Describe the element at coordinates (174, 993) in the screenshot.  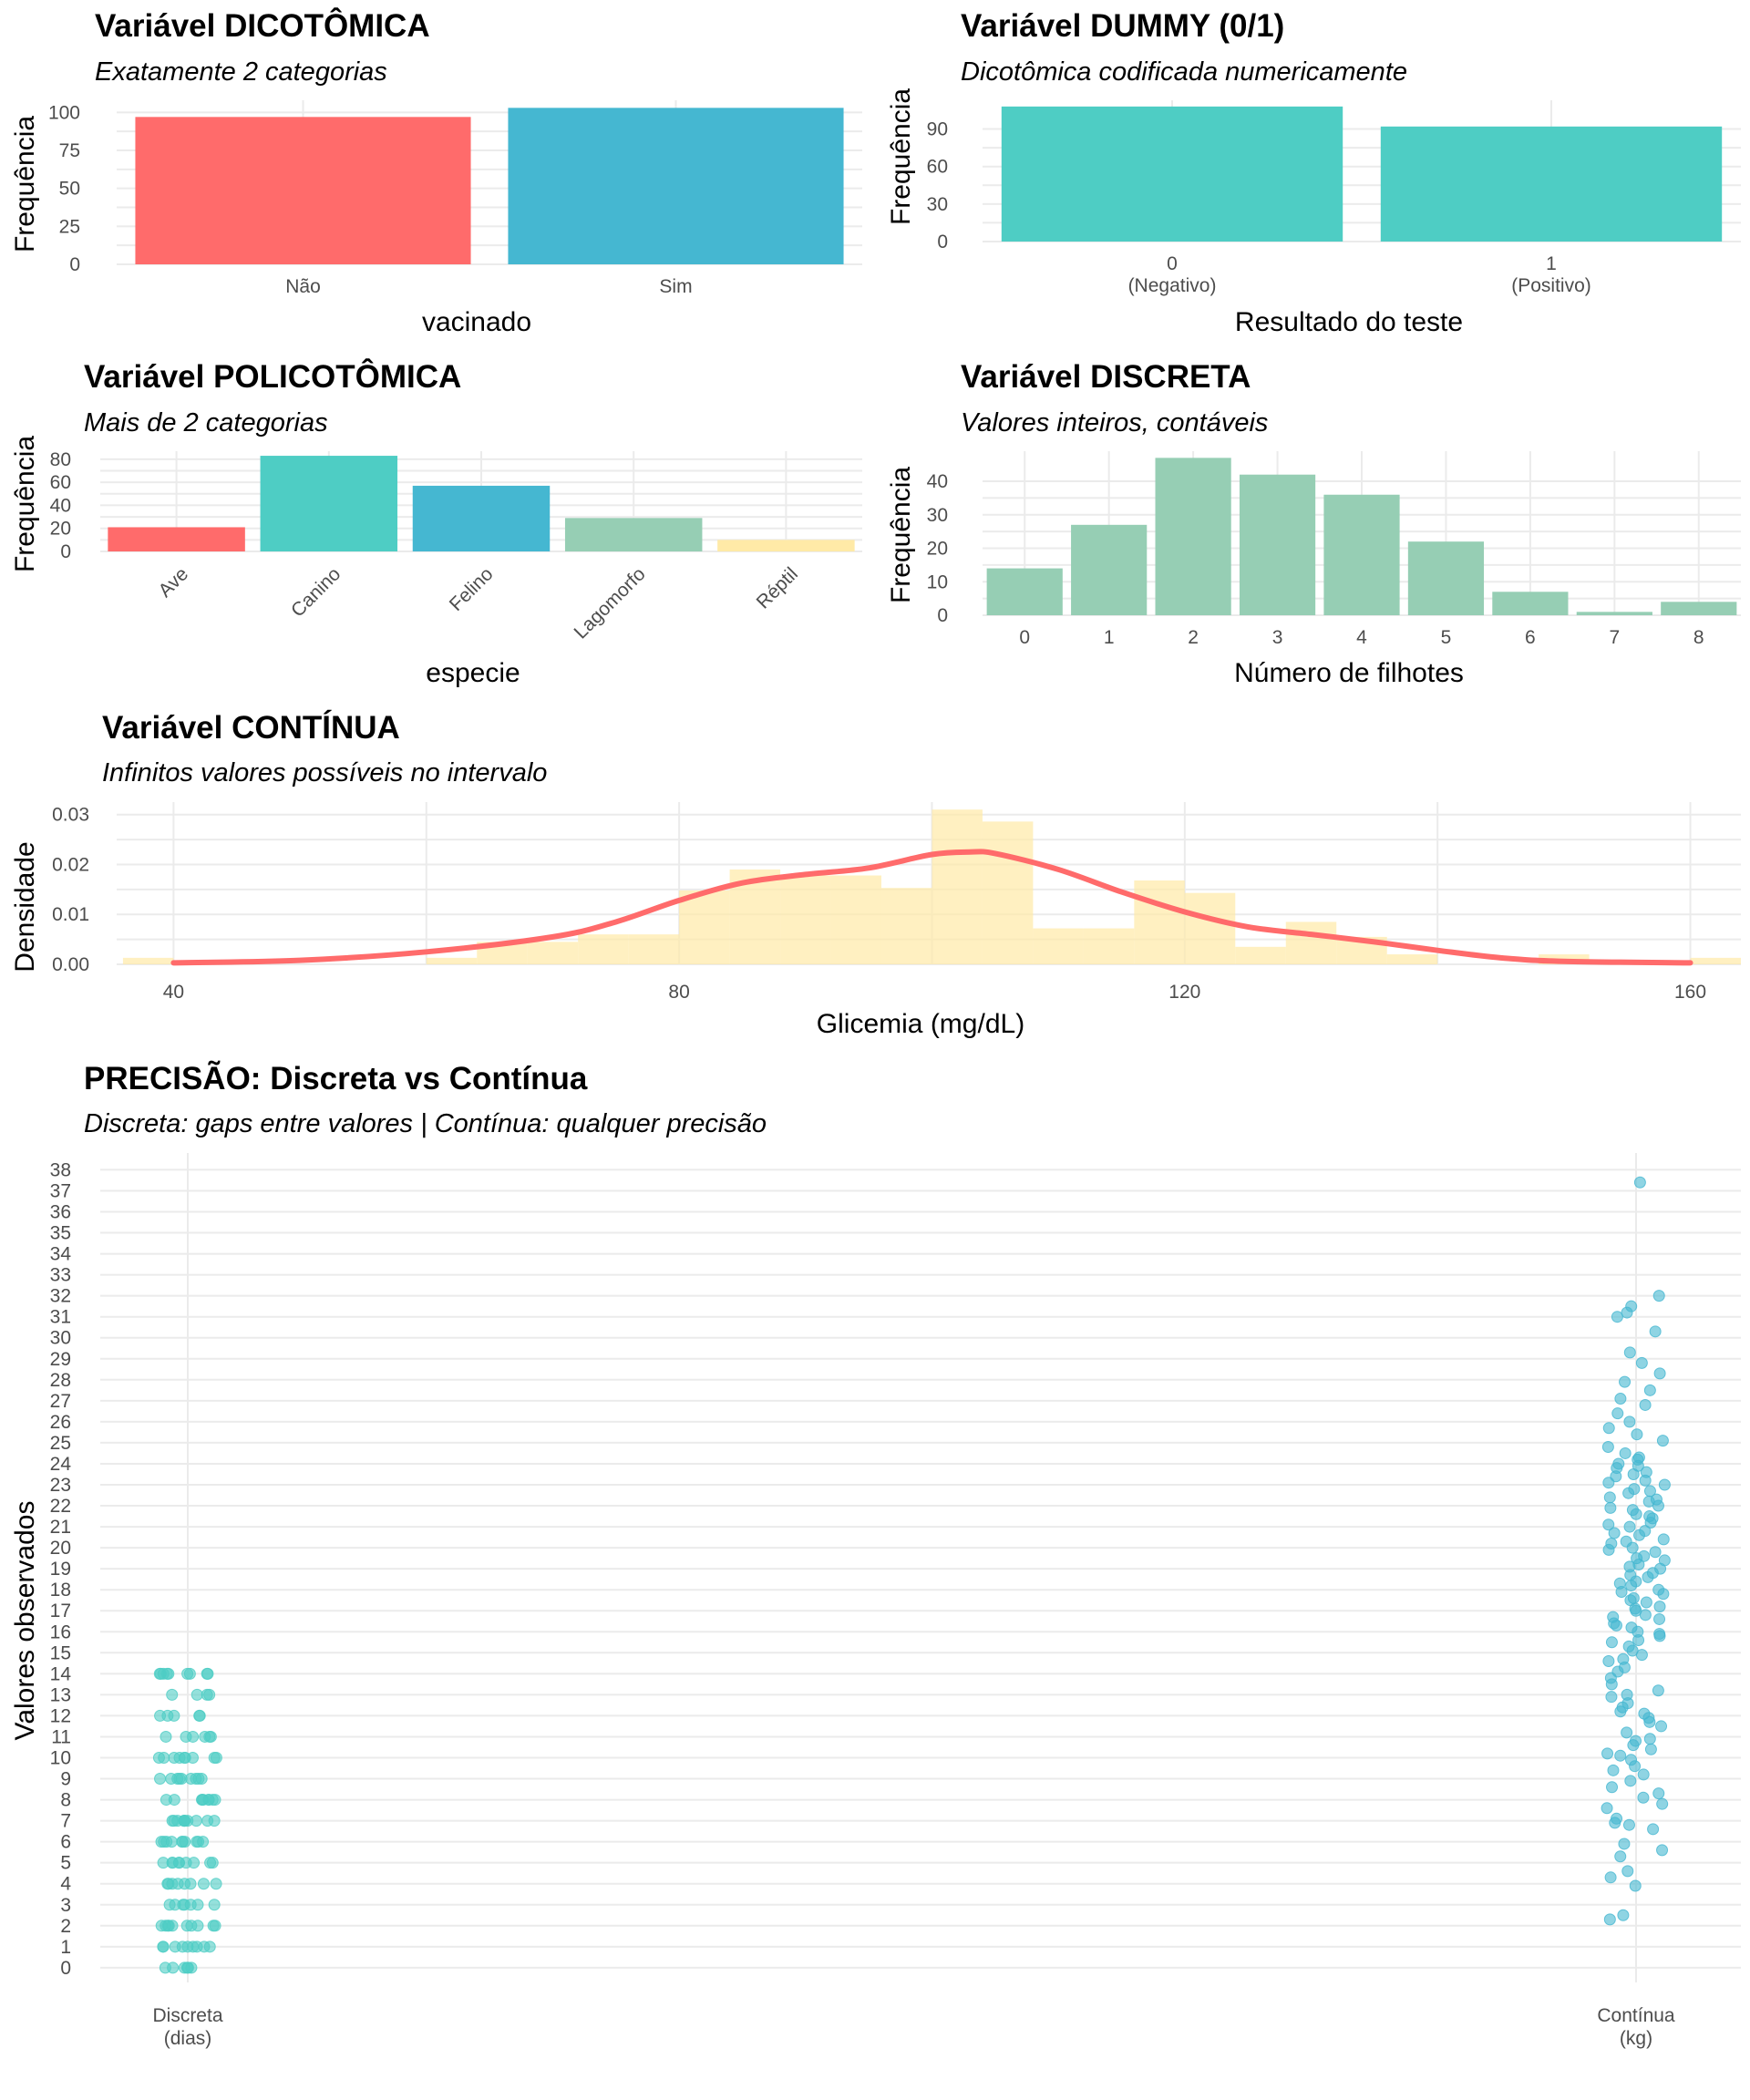
I see `x-tick-label: 40` at that location.